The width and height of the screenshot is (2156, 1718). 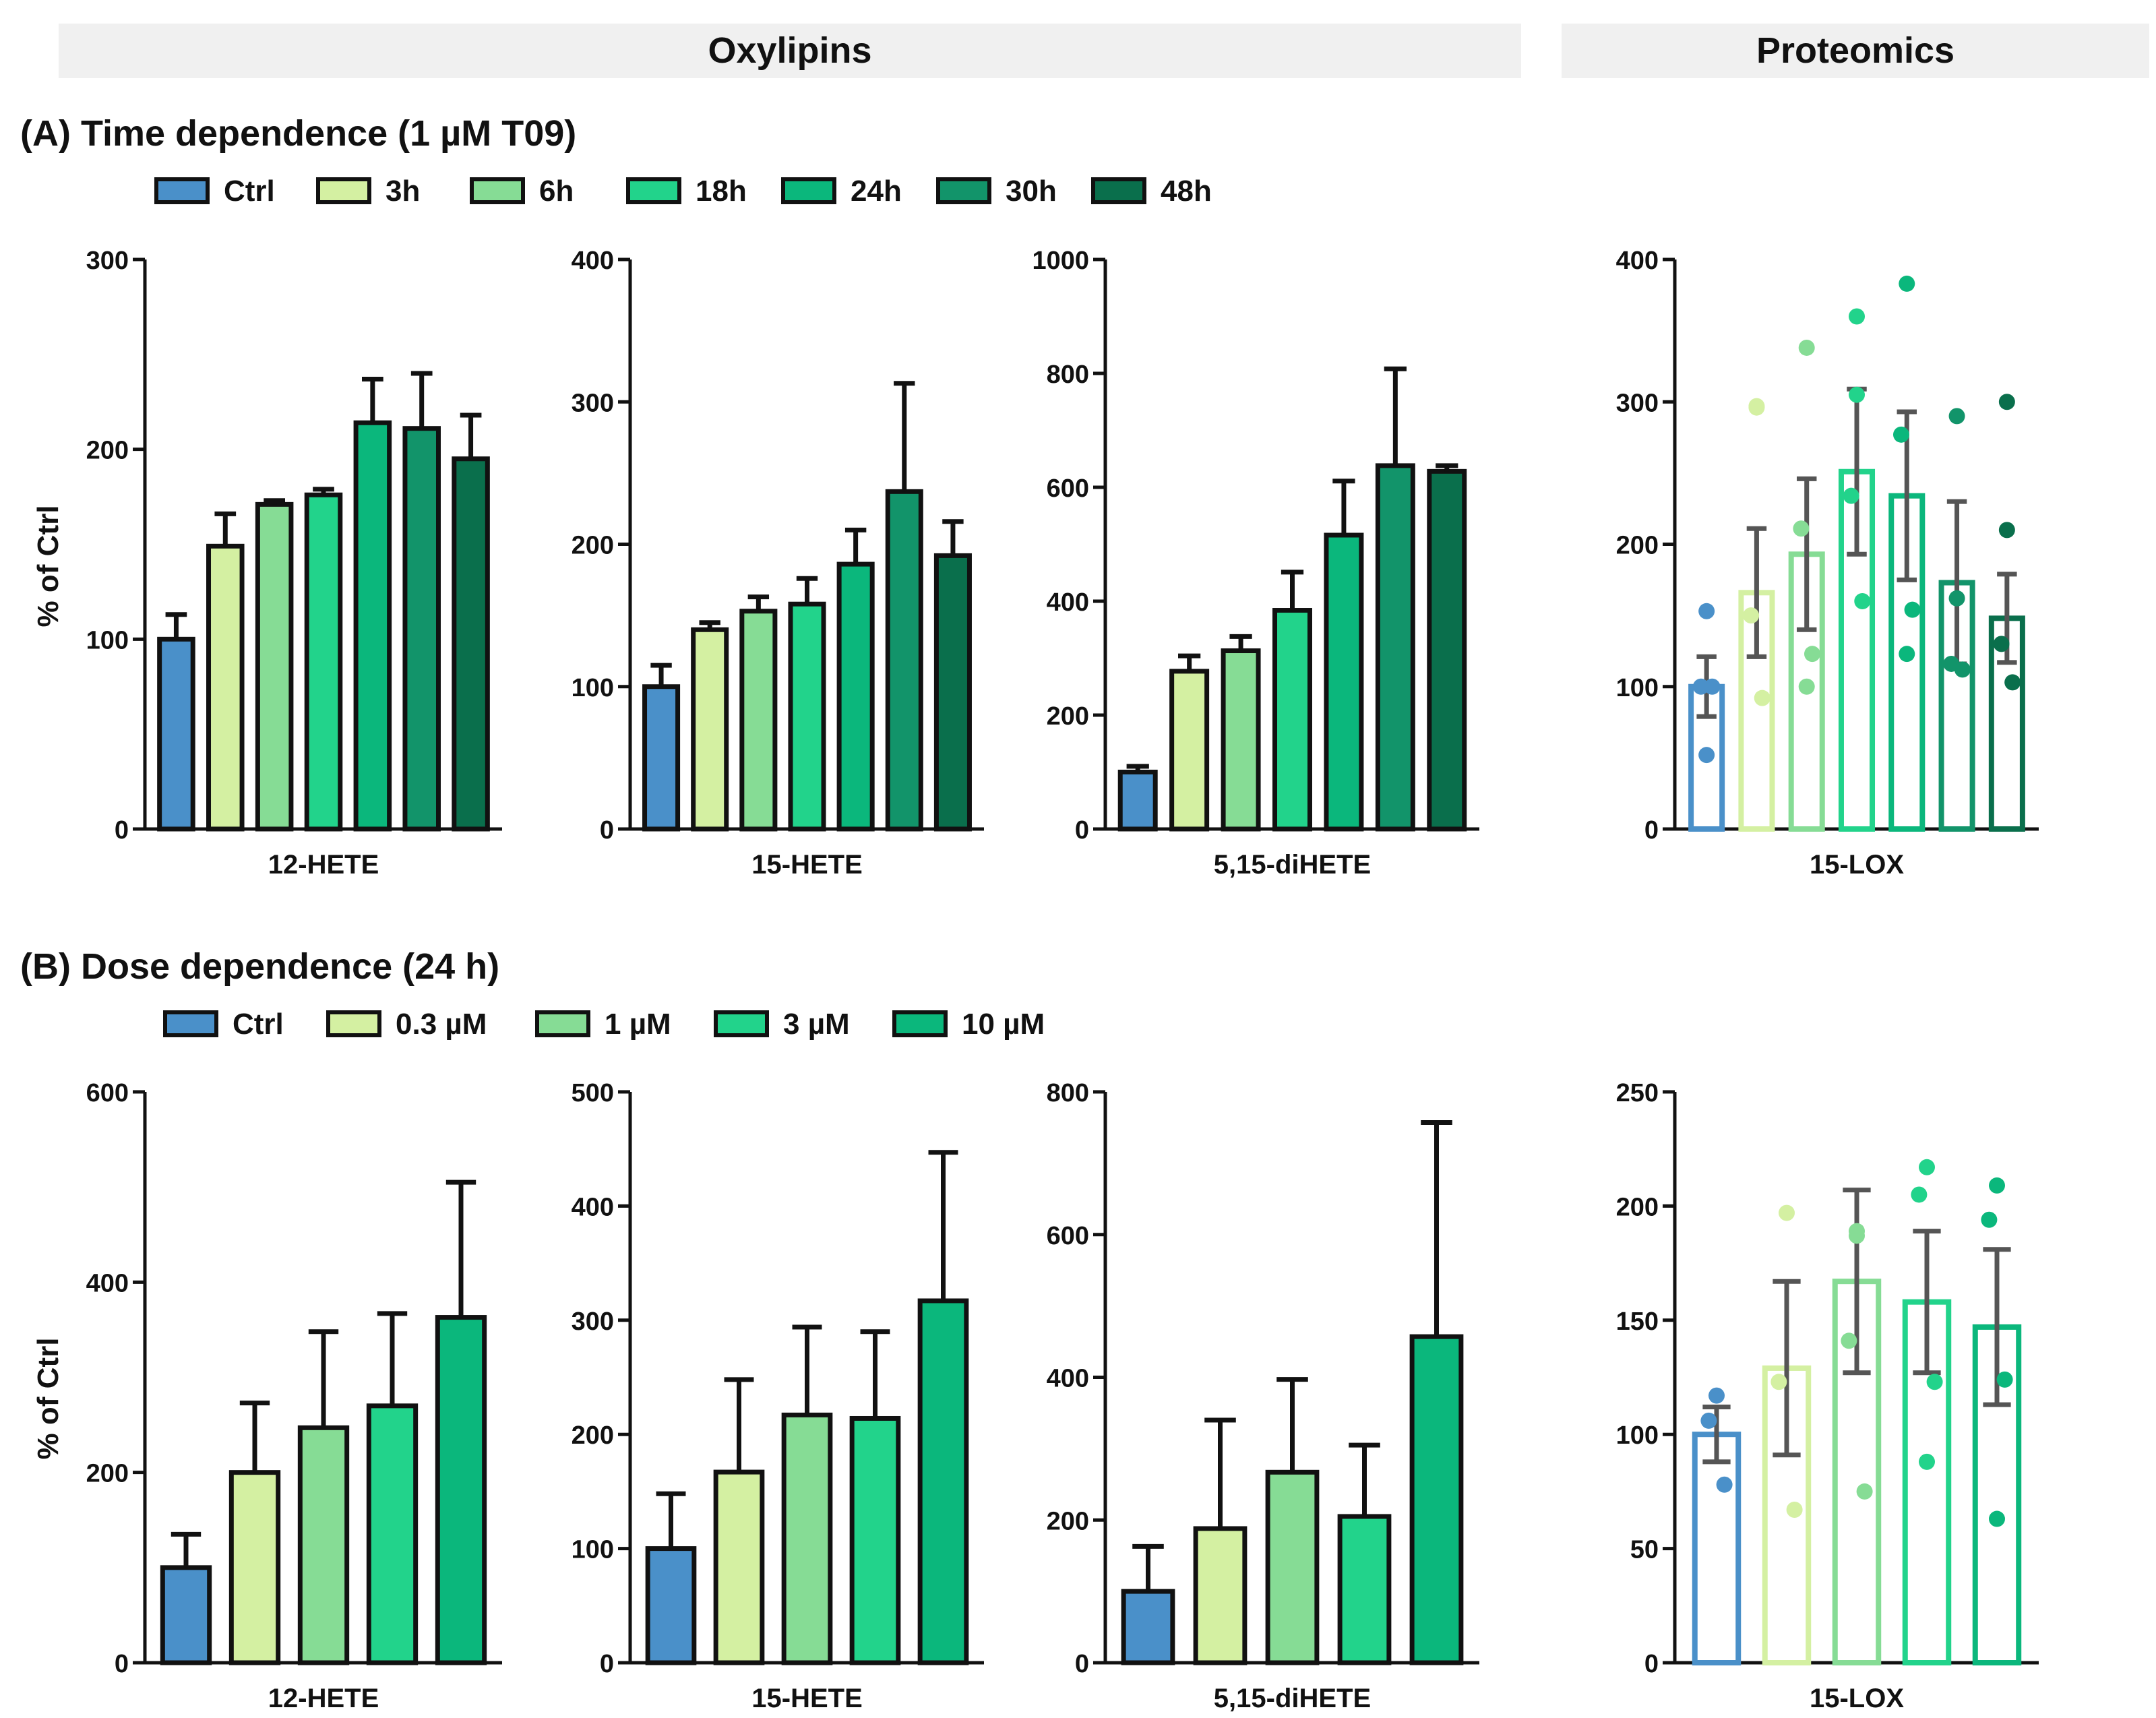 What do you see at coordinates (790, 51) in the screenshot?
I see `oxylipins-header-bar` at bounding box center [790, 51].